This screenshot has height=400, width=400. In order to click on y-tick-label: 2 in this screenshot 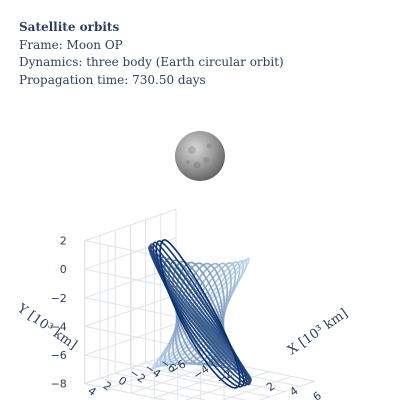, I will do `click(107, 386)`.